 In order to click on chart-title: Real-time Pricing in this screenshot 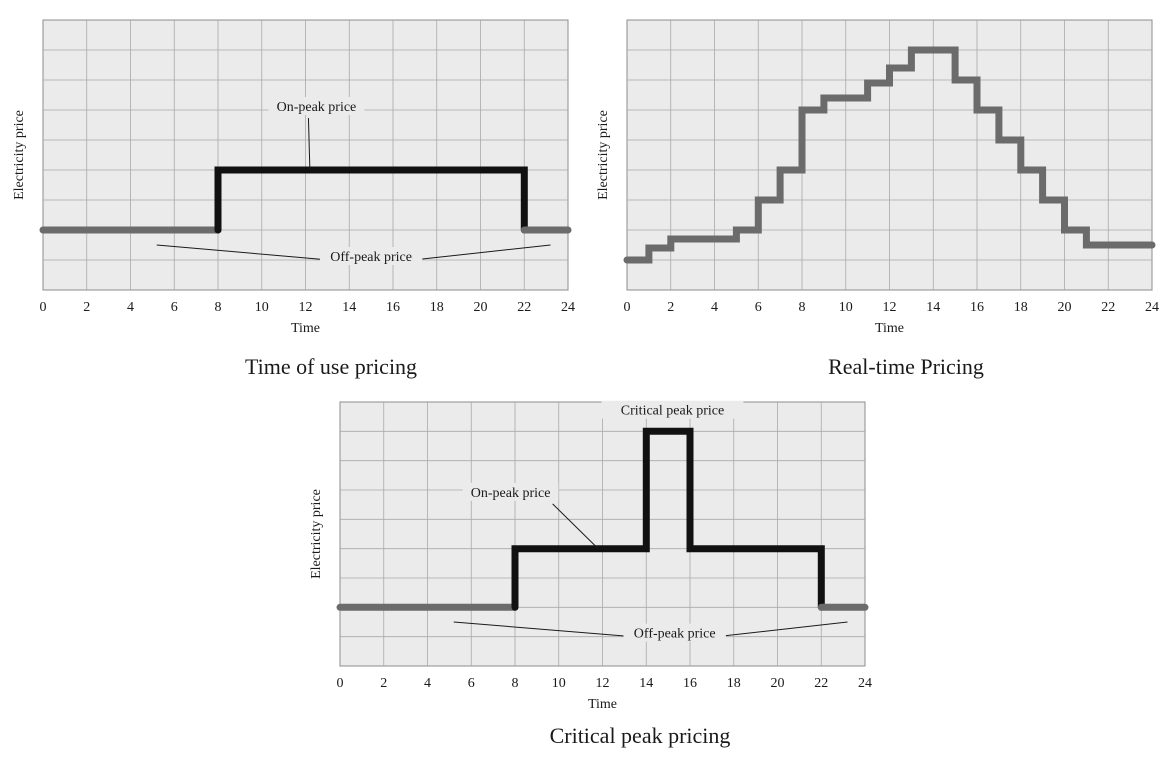, I will do `click(906, 366)`.